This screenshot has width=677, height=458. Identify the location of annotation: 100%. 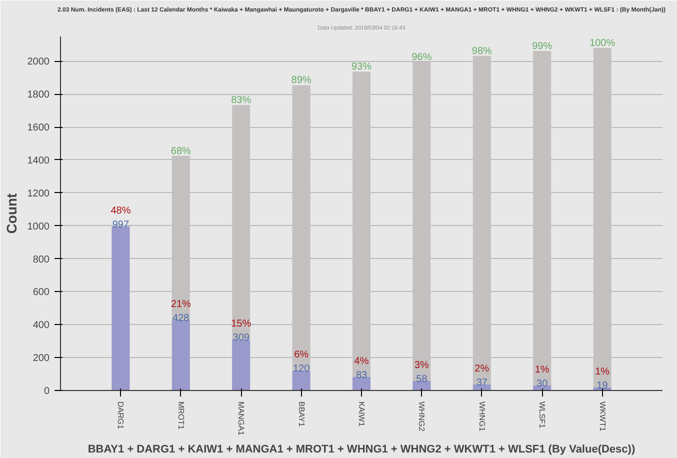
(603, 43).